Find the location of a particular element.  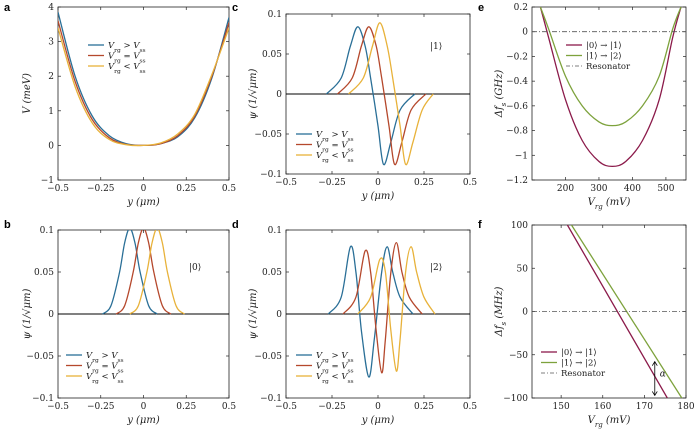

state-label: |2⟩ is located at coordinates (436, 268).